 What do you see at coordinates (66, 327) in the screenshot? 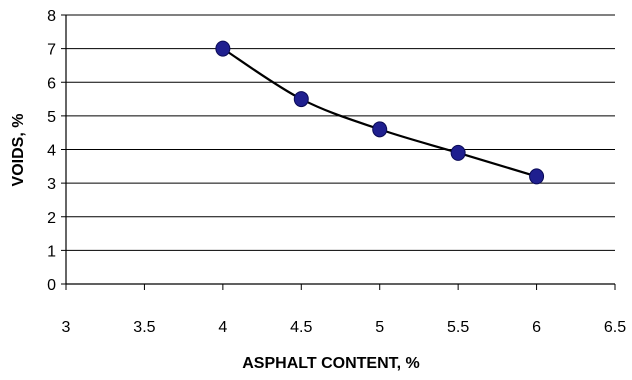
I see `x-tick-label-3: 3` at bounding box center [66, 327].